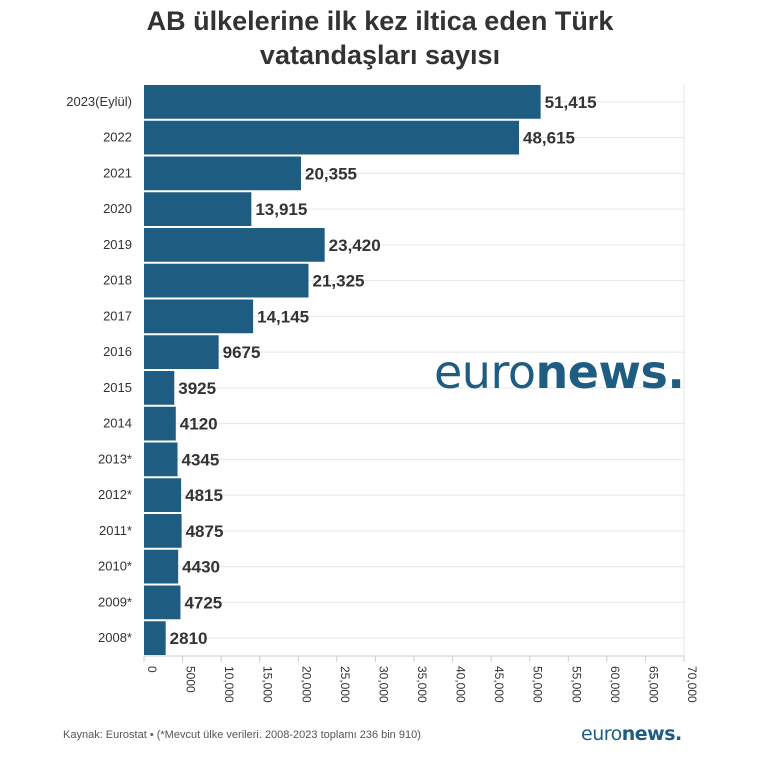 This screenshot has width=760, height=758. I want to click on category-label: 2022, so click(117, 137).